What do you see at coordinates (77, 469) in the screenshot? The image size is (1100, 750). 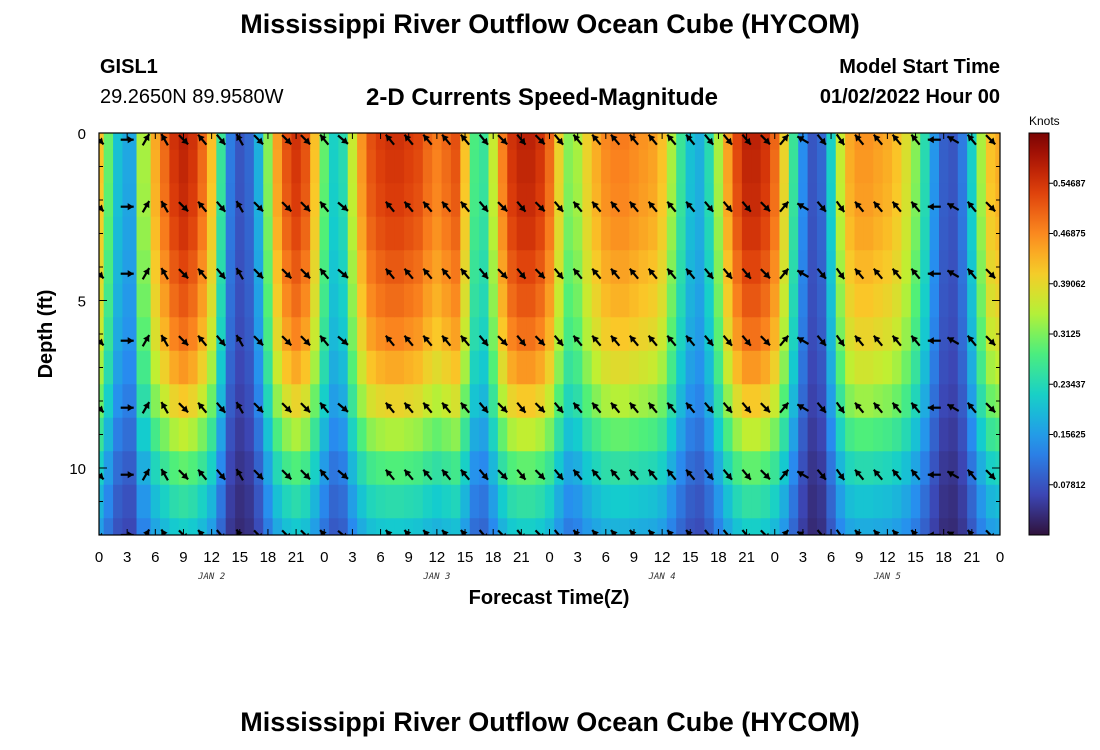 I see `y-tick-label: 10` at bounding box center [77, 469].